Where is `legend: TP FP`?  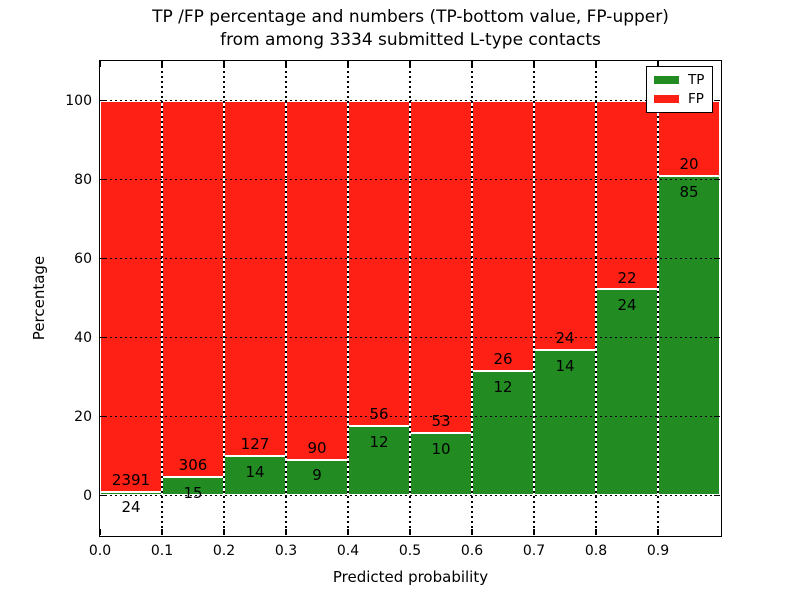 legend: TP FP is located at coordinates (679, 89).